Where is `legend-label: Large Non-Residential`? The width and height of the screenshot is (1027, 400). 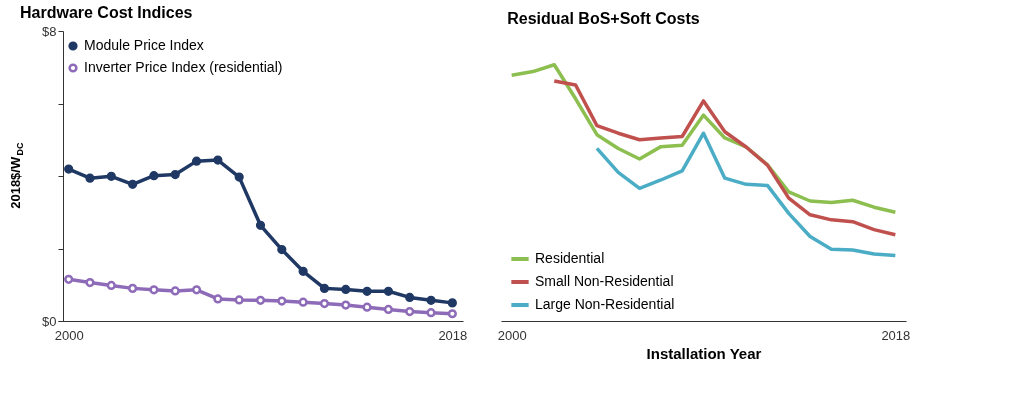
legend-label: Large Non-Residential is located at coordinates (605, 304).